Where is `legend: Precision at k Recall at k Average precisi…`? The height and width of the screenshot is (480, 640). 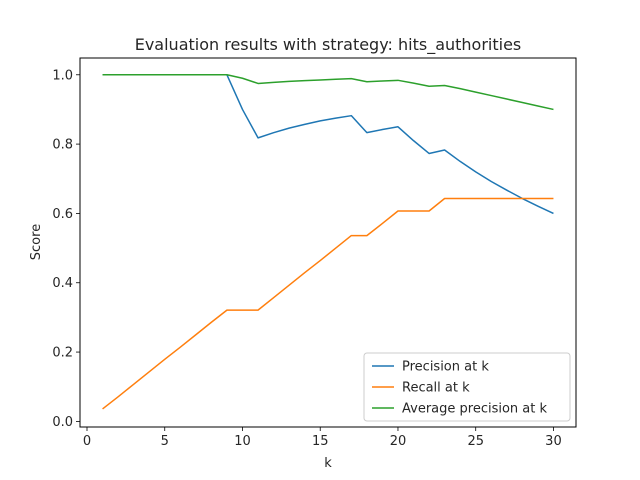
legend: Precision at k Recall at k Average precisi… is located at coordinates (467, 387).